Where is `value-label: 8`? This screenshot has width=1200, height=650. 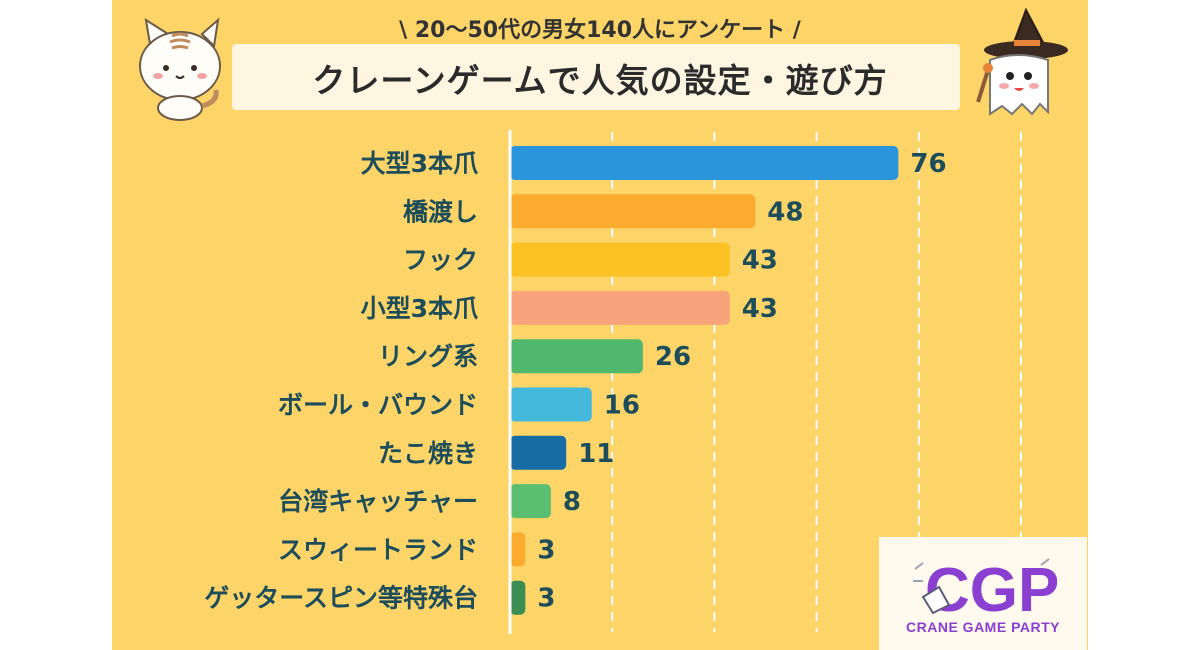
value-label: 8 is located at coordinates (572, 502).